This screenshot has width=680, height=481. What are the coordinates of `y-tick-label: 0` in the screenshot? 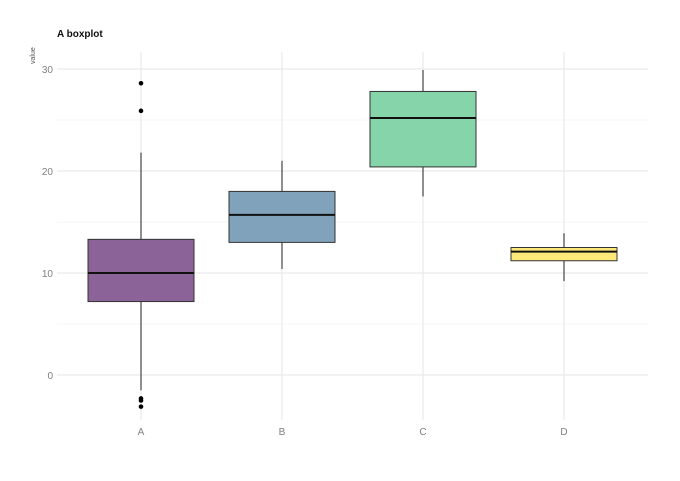 It's located at (50, 376).